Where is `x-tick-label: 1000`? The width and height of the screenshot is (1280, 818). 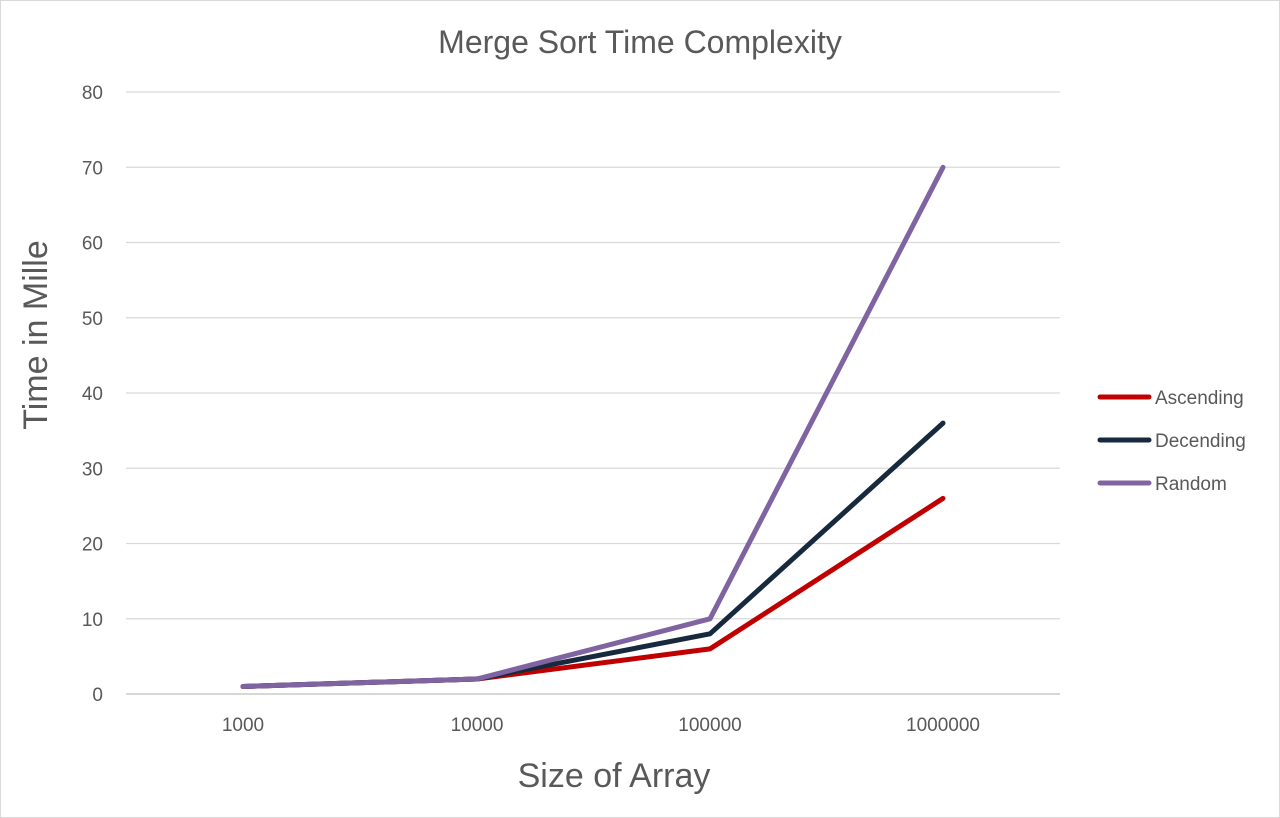 x-tick-label: 1000 is located at coordinates (243, 725).